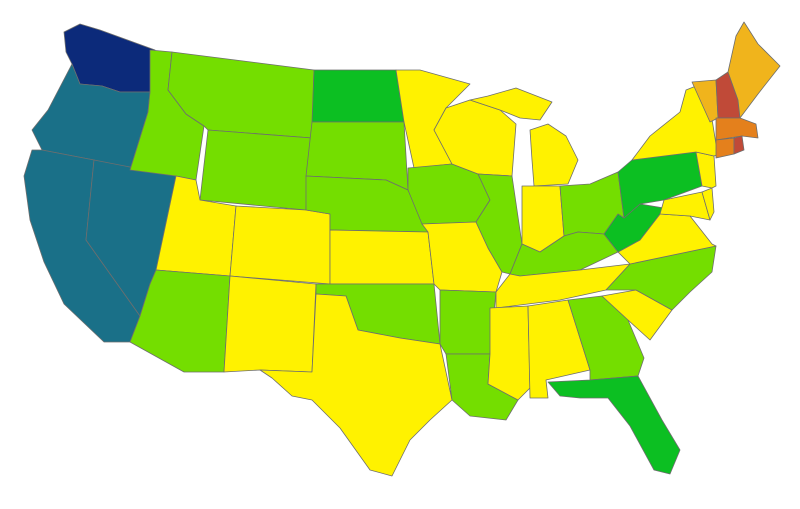 The height and width of the screenshot is (509, 800). What do you see at coordinates (256, 170) in the screenshot?
I see `state-wy` at bounding box center [256, 170].